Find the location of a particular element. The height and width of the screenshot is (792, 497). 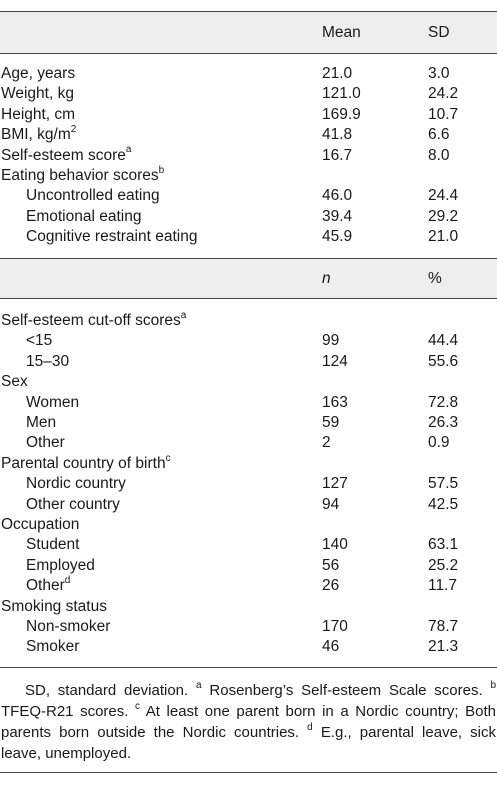

cell-value-2: 11.7 is located at coordinates (443, 586).